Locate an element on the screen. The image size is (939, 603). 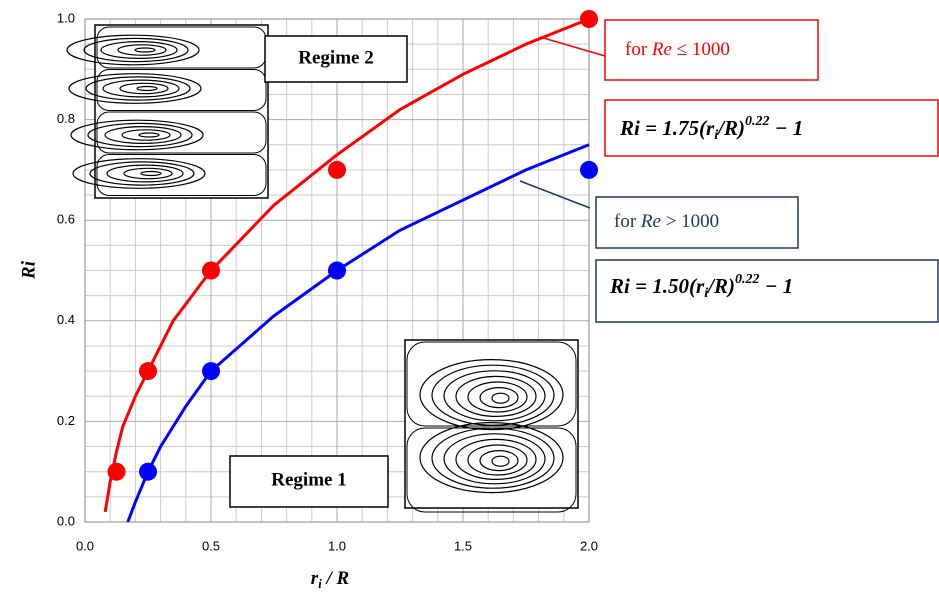
y-tick-label: 0.2 is located at coordinates (66, 420).